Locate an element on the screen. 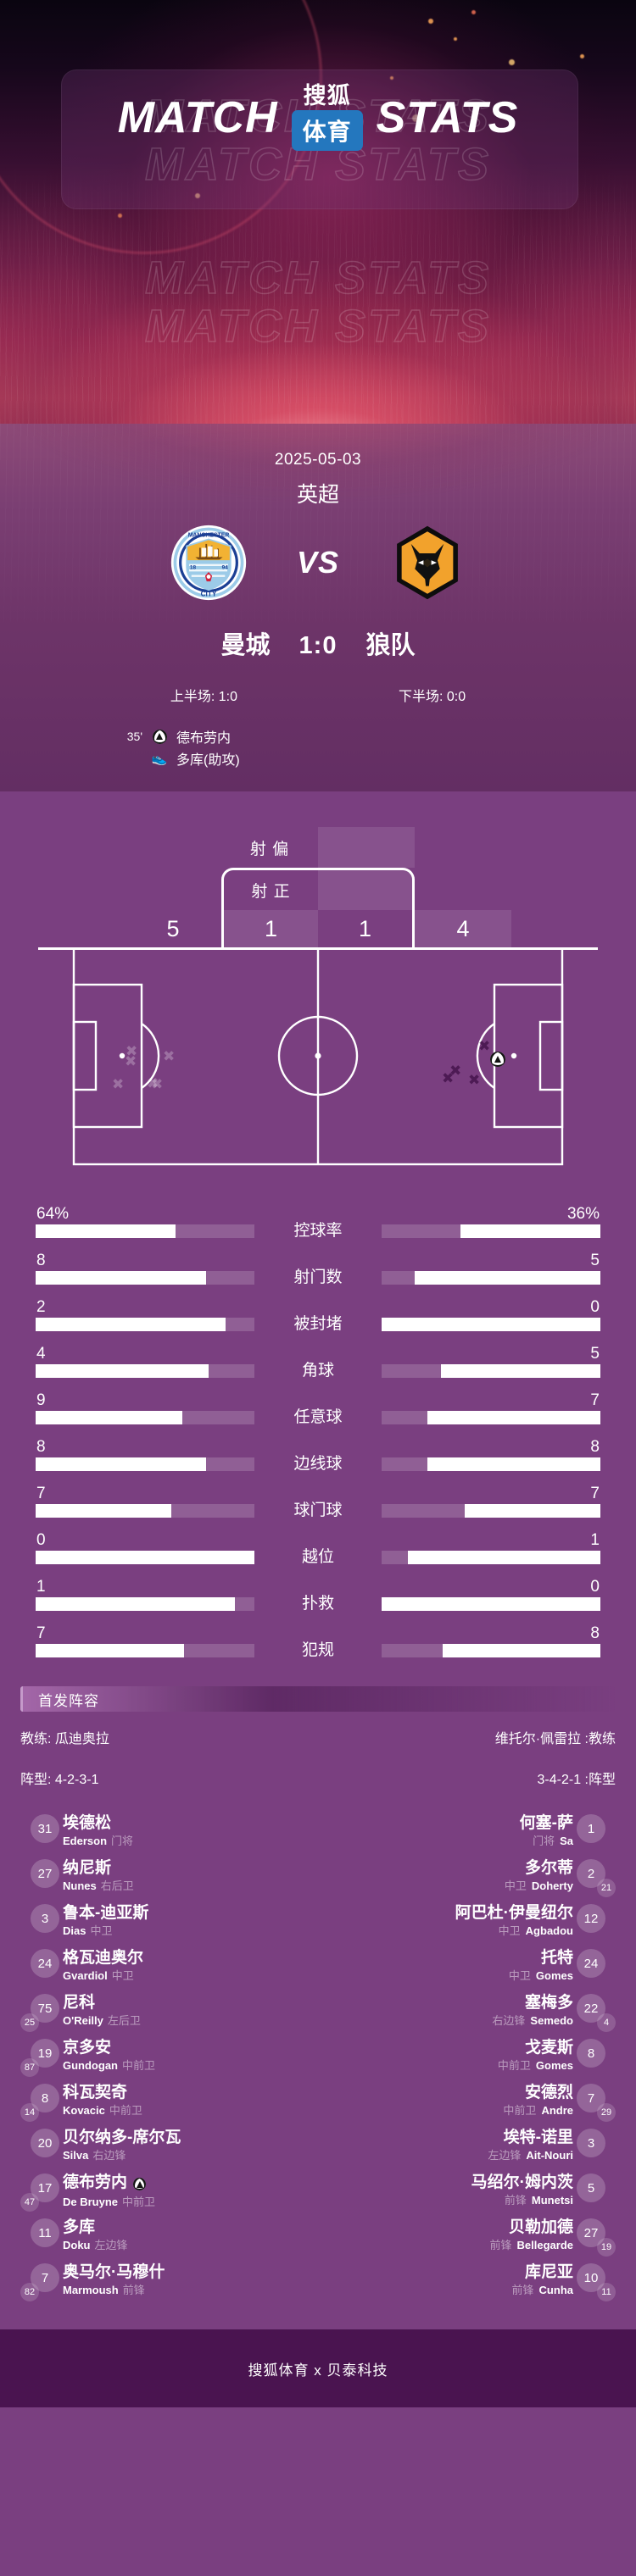 Image resolution: width=636 pixels, height=2576 pixels. away-player-number-wrap: 10 11 is located at coordinates (594, 2281).